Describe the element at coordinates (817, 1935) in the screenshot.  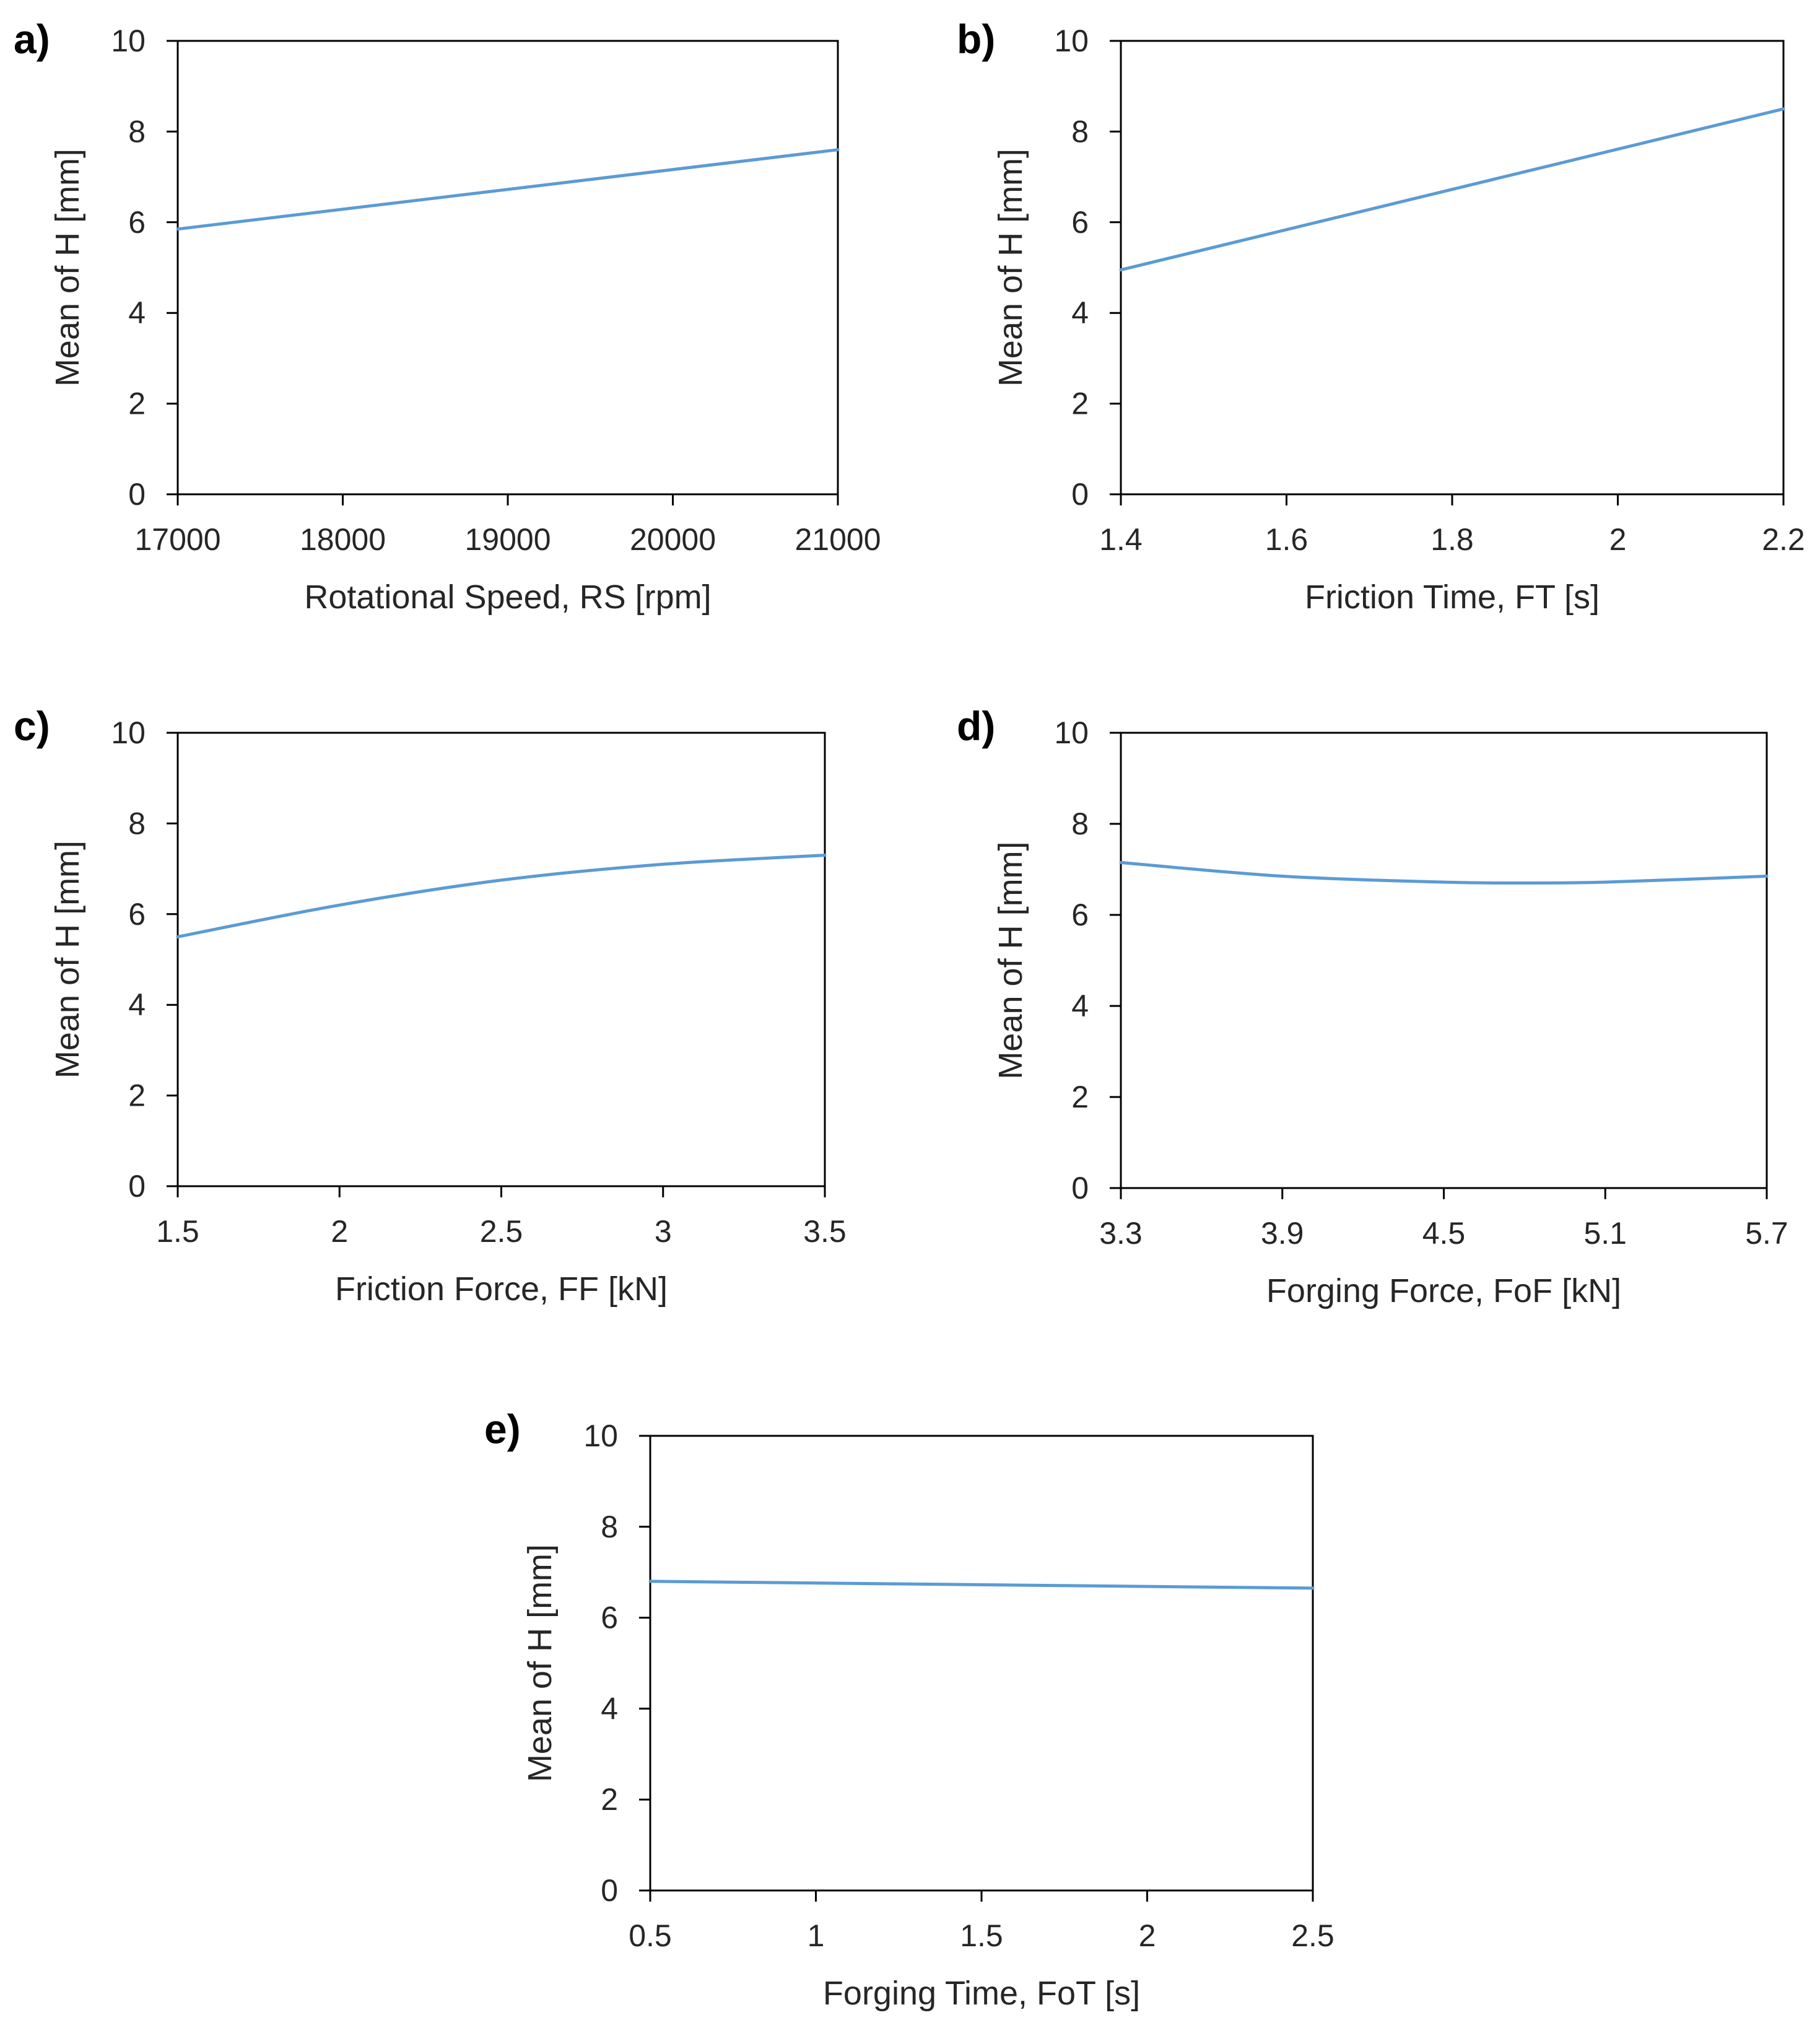
I see `panel-e-x-tick-label: 1` at that location.